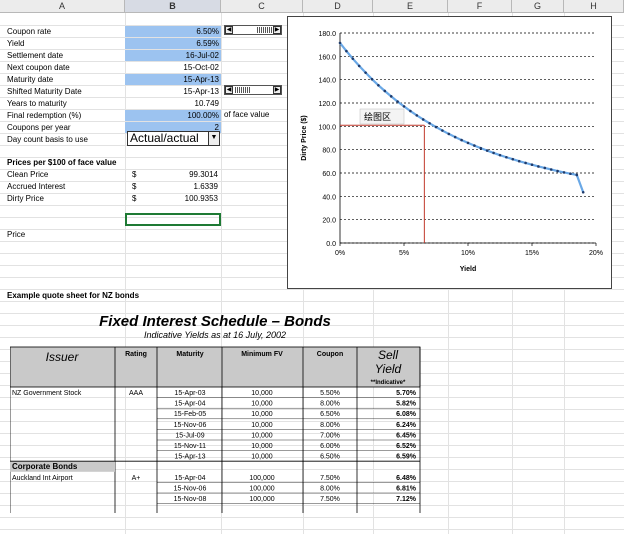 The height and width of the screenshot is (534, 624). I want to click on column-header-b: B, so click(173, 6).